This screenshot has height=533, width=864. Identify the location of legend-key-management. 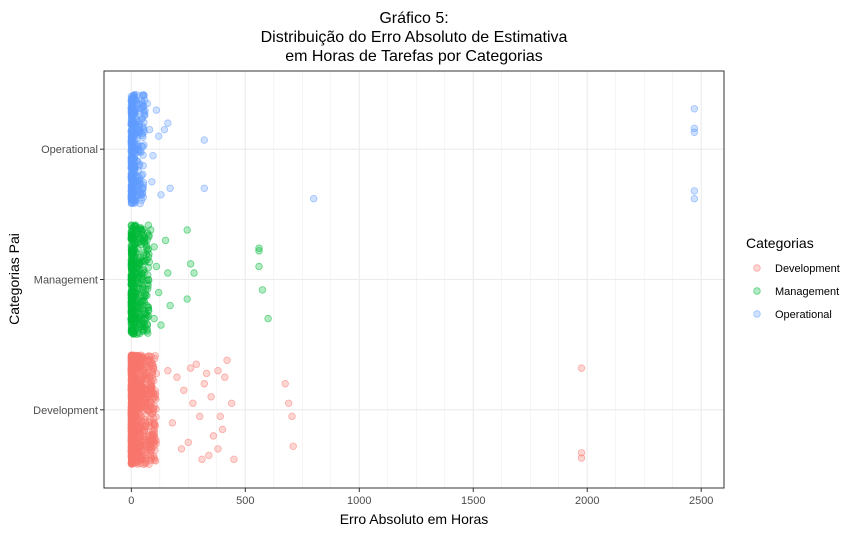
(757, 291).